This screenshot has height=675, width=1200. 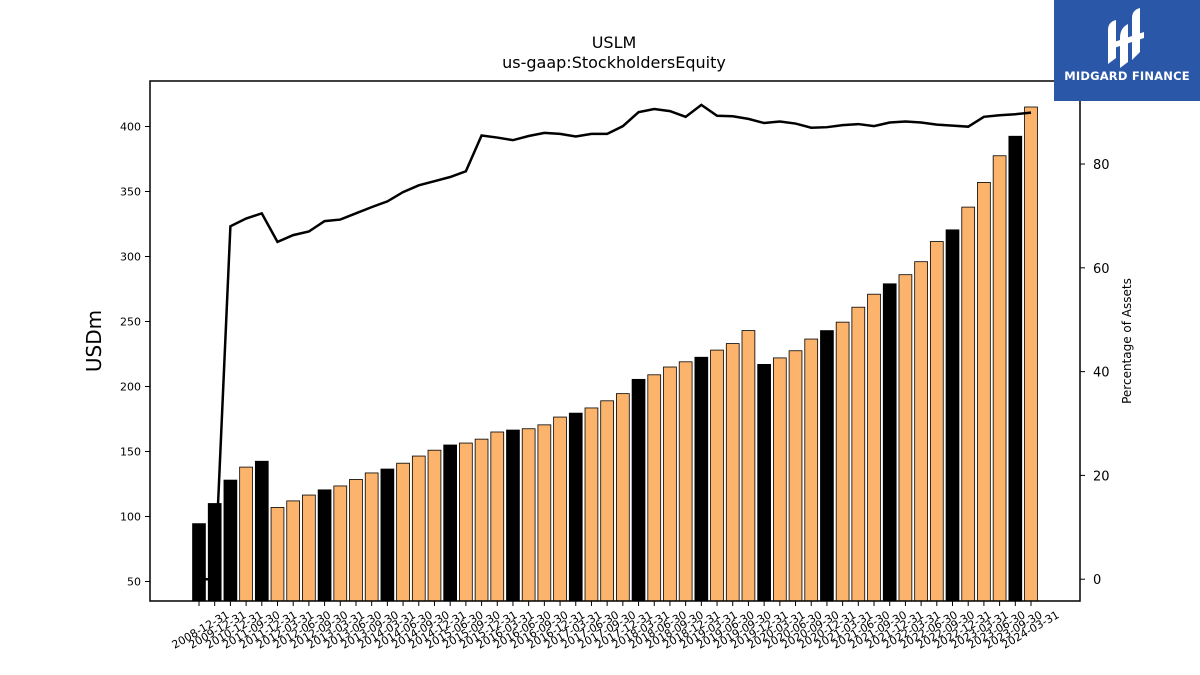 What do you see at coordinates (1101, 373) in the screenshot?
I see `y-right-tick-label: 40` at bounding box center [1101, 373].